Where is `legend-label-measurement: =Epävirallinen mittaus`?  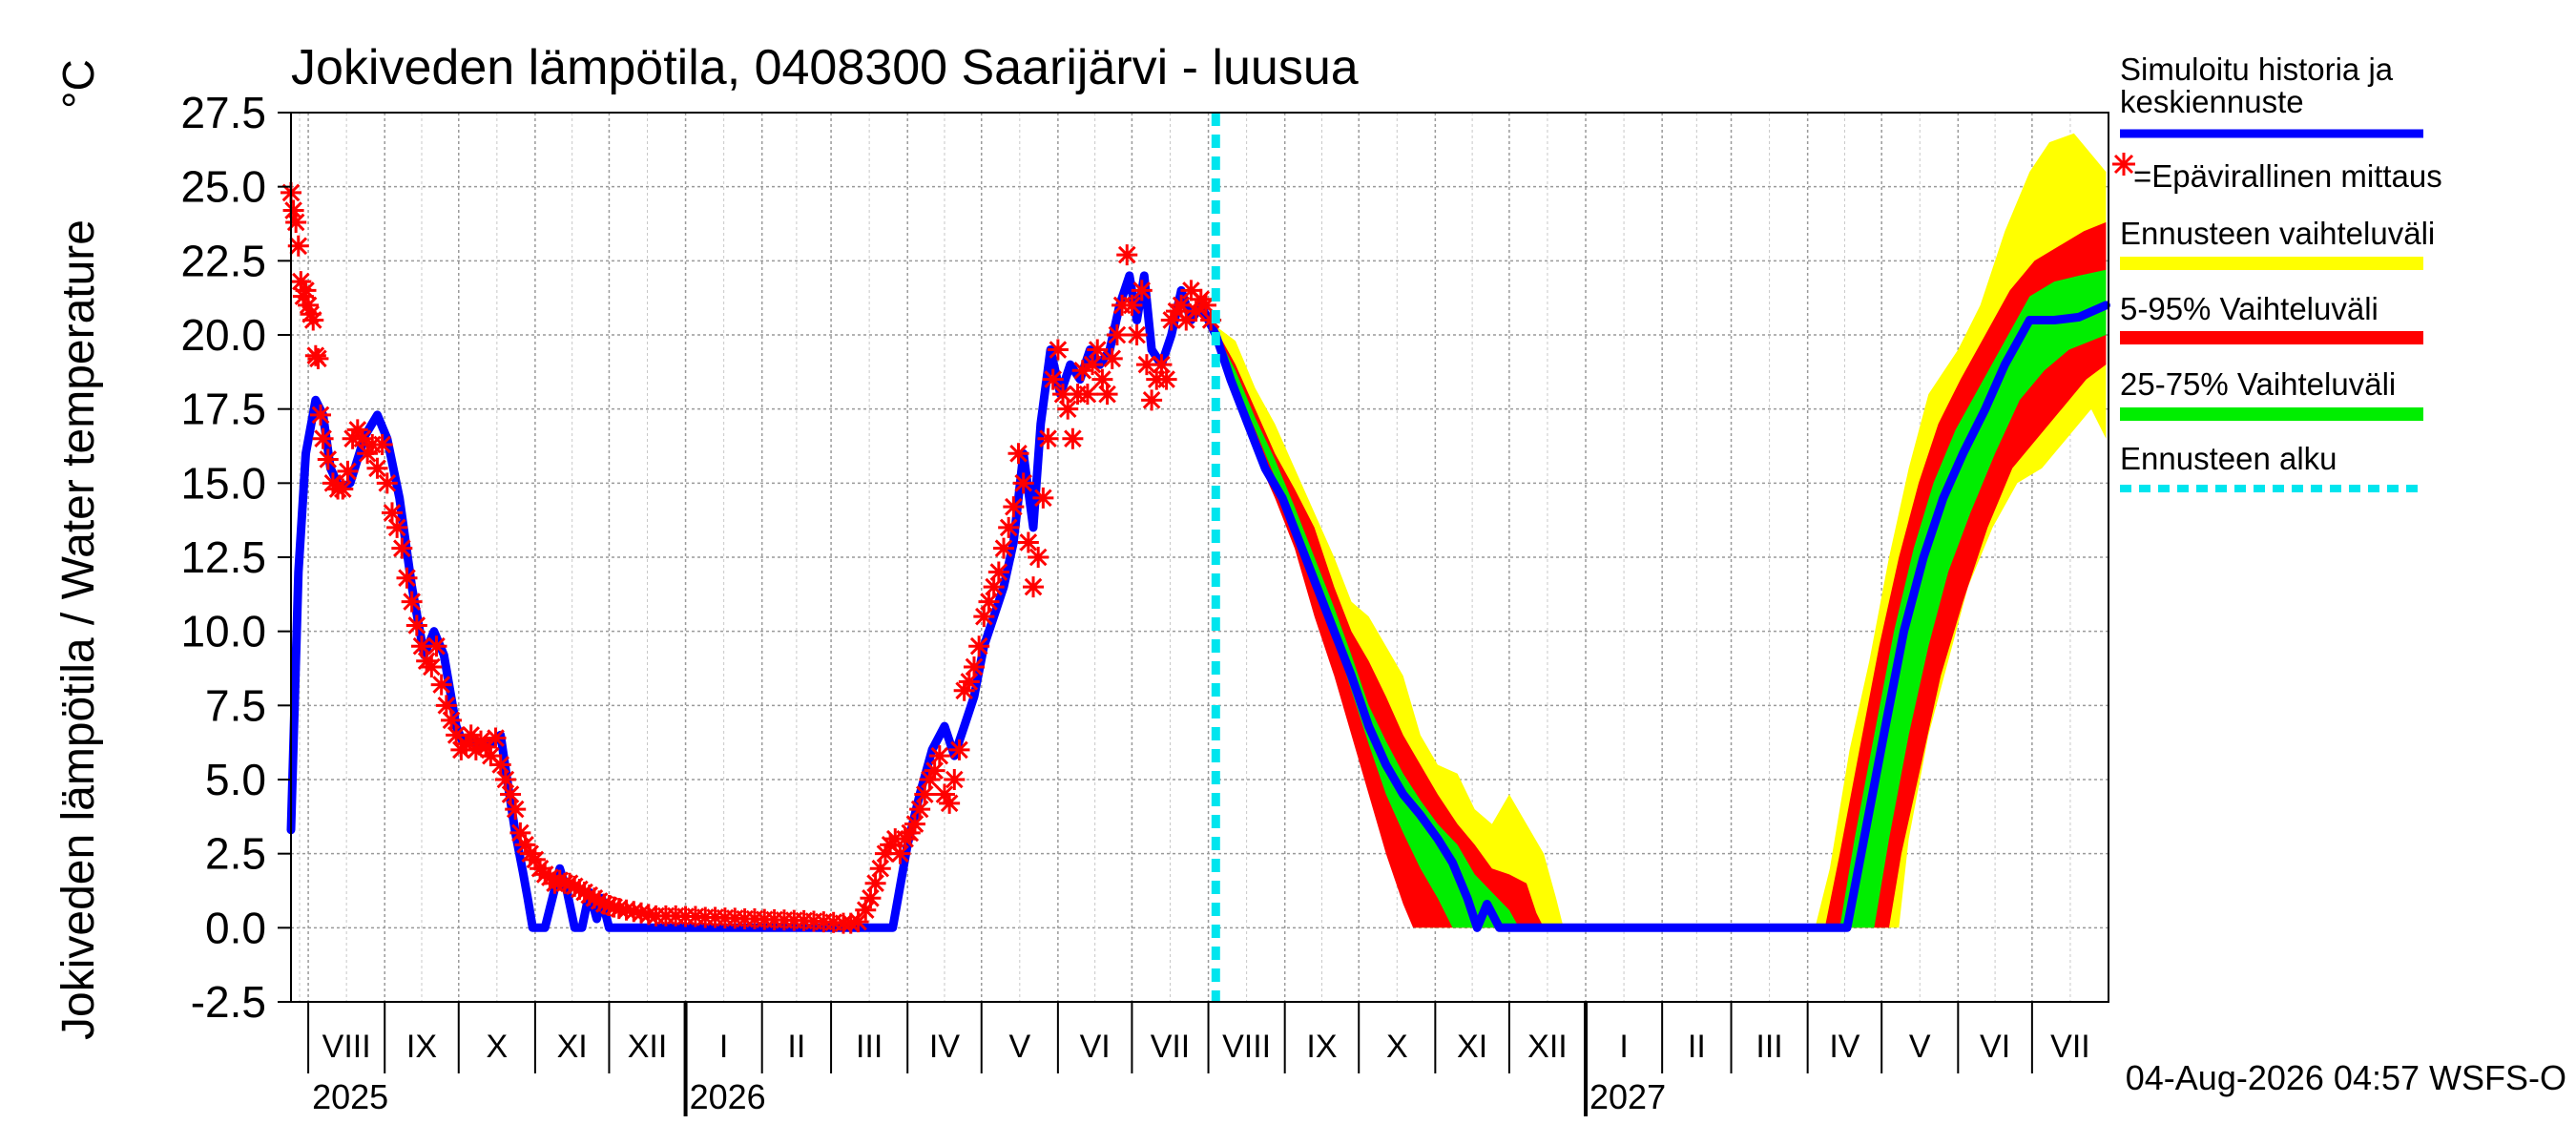 legend-label-measurement: =Epävirallinen mittaus is located at coordinates (2287, 176).